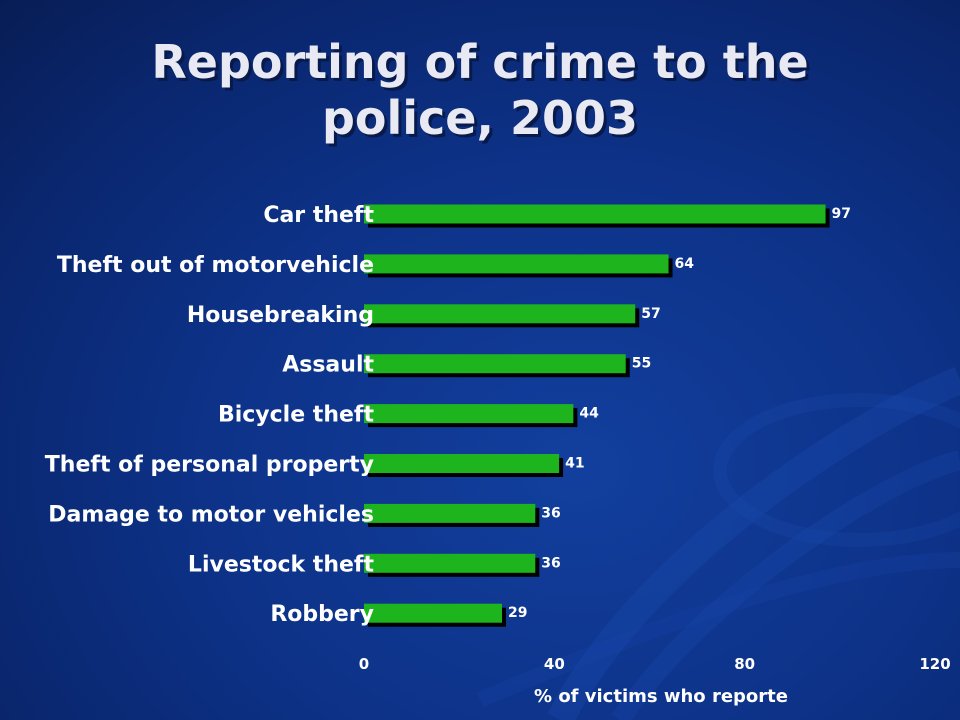 The width and height of the screenshot is (960, 720). I want to click on data-label: 55, so click(641, 364).